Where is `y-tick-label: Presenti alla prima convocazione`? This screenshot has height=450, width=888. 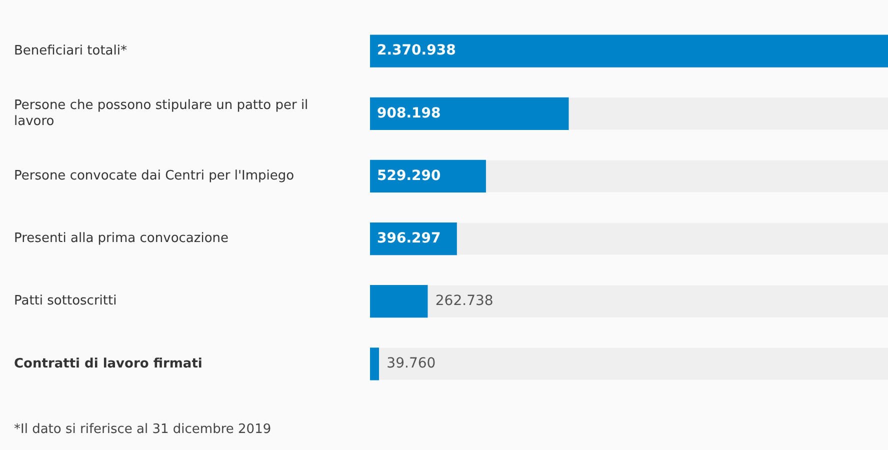 y-tick-label: Presenti alla prima convocazione is located at coordinates (121, 238).